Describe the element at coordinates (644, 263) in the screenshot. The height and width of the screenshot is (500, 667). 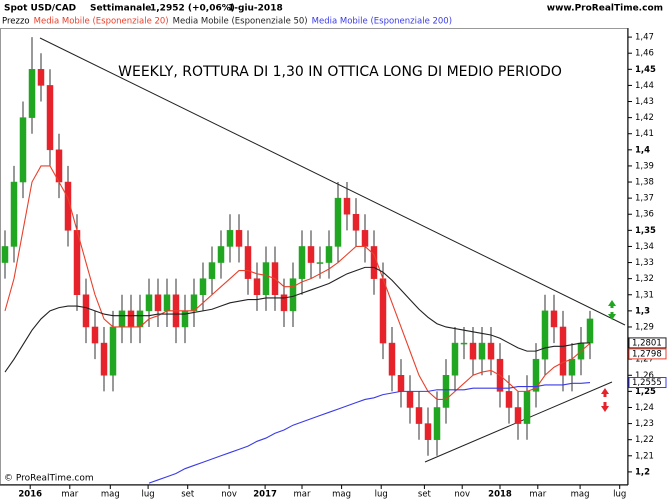
I see `y-tick-label: 1,33` at that location.